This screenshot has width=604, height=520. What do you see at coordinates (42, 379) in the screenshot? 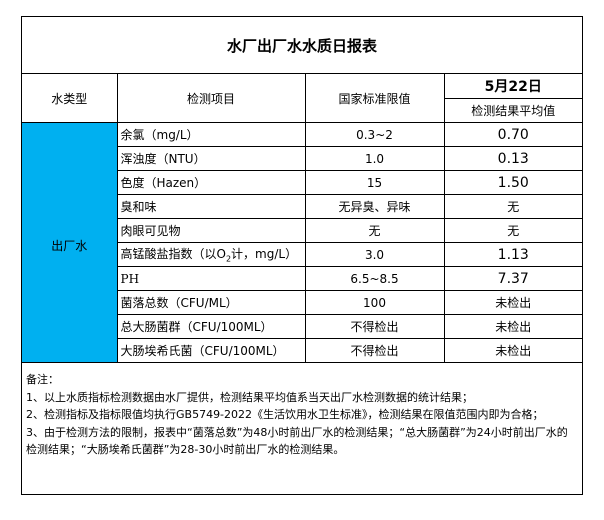
I see `notes-heading: 备注：` at bounding box center [42, 379].